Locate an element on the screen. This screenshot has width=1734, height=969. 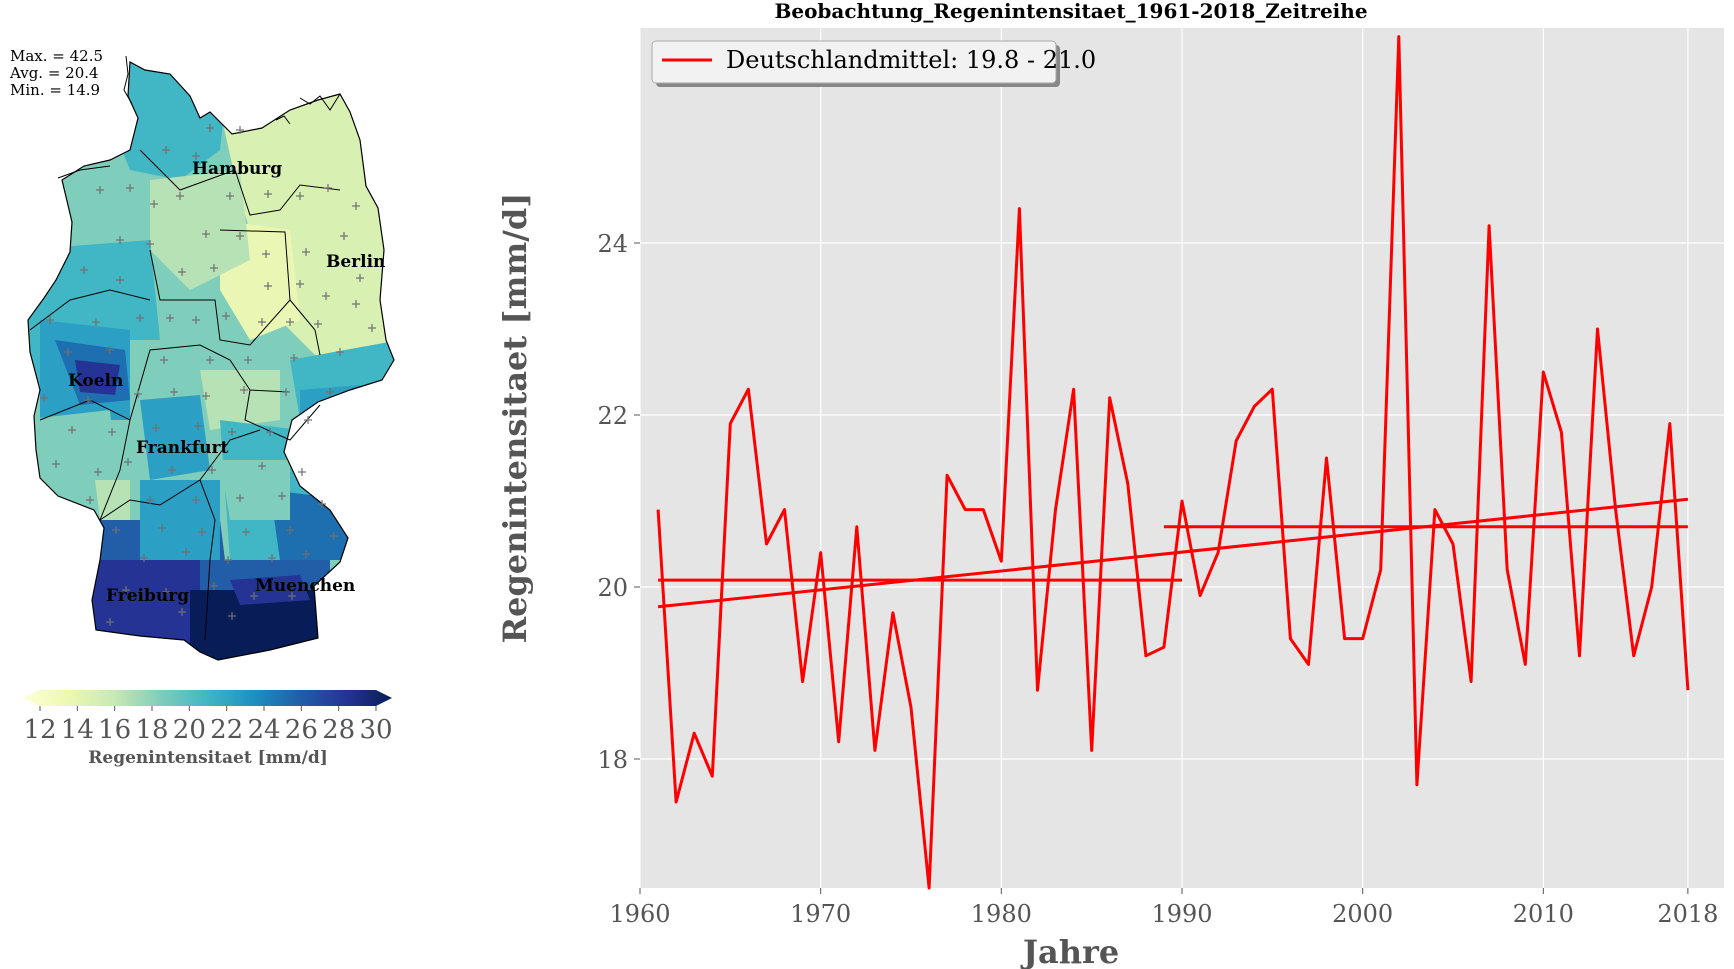
colorbar-tick-label: 16 is located at coordinates (114, 730).